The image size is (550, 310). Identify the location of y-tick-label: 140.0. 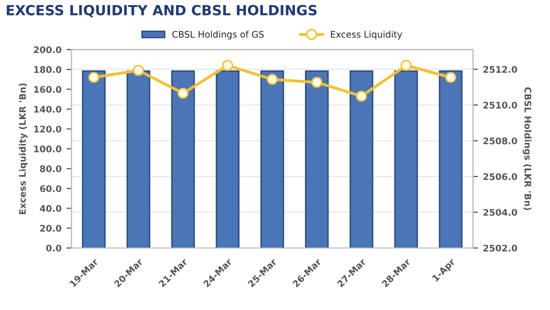
(48, 109).